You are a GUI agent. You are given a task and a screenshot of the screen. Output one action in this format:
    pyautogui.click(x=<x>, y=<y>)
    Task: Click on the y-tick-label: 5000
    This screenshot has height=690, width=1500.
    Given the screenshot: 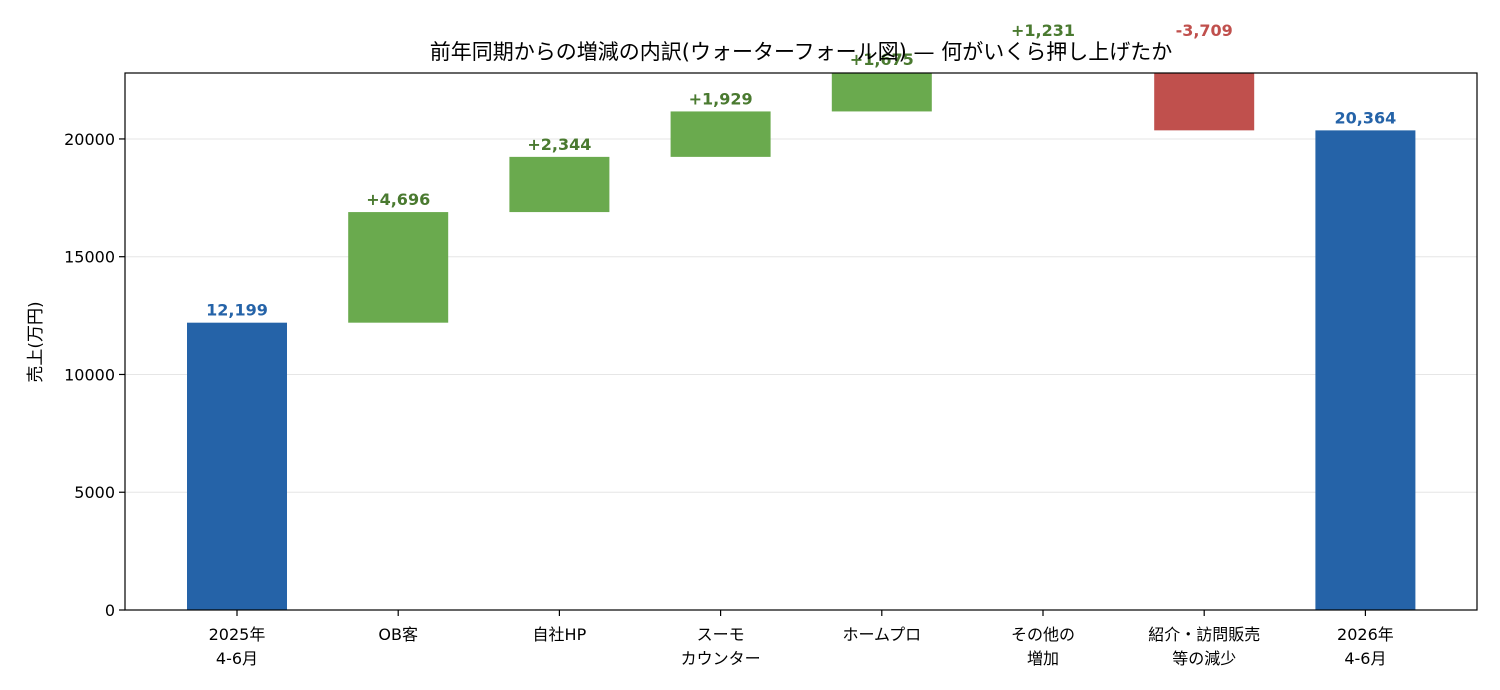 What is the action you would take?
    pyautogui.click(x=94, y=492)
    